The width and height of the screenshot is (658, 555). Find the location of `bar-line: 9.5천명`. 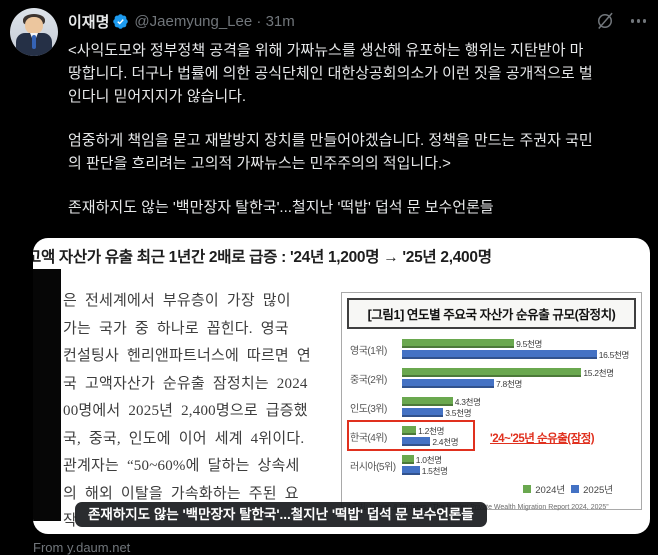

bar-line: 9.5천명 is located at coordinates (515, 343).